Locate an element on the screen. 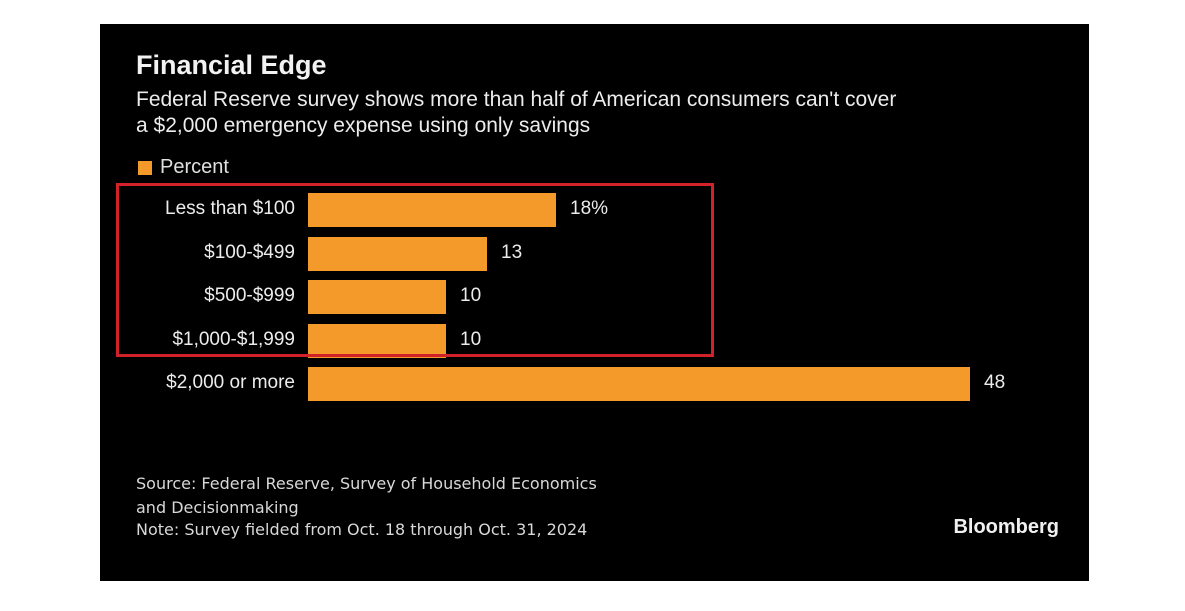 This screenshot has width=1185, height=611. category-label: $2,000 or more is located at coordinates (230, 382).